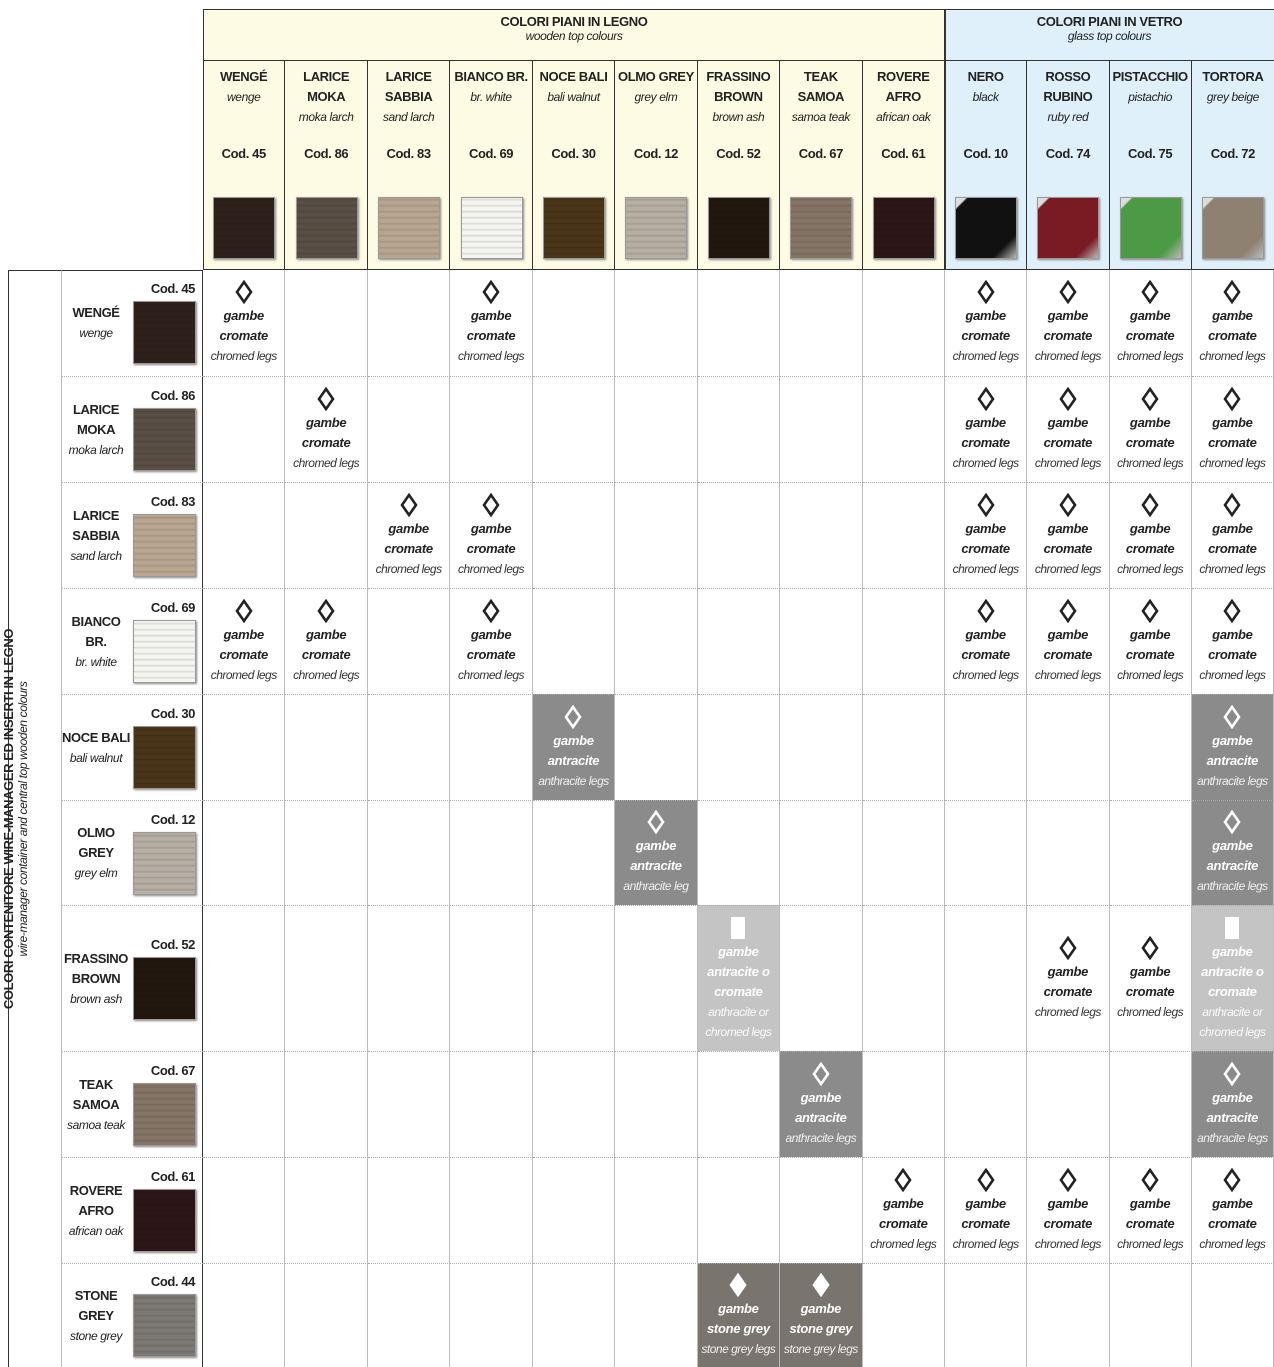 The width and height of the screenshot is (1274, 1367). What do you see at coordinates (903, 117) in the screenshot?
I see `column-translation: african oak` at bounding box center [903, 117].